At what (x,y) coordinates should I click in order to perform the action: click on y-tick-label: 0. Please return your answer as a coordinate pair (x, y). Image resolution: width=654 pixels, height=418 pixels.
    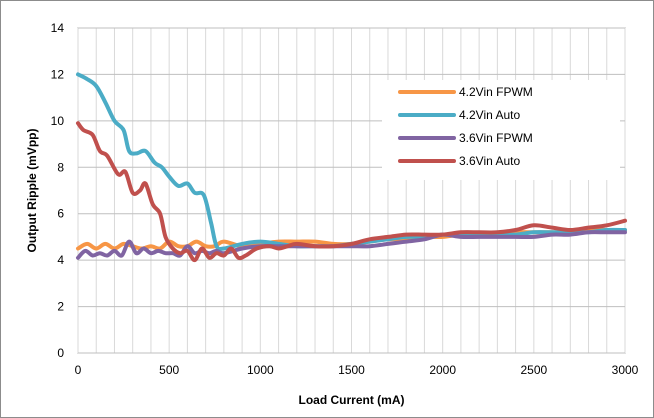
    Looking at the image, I should click on (60, 353).